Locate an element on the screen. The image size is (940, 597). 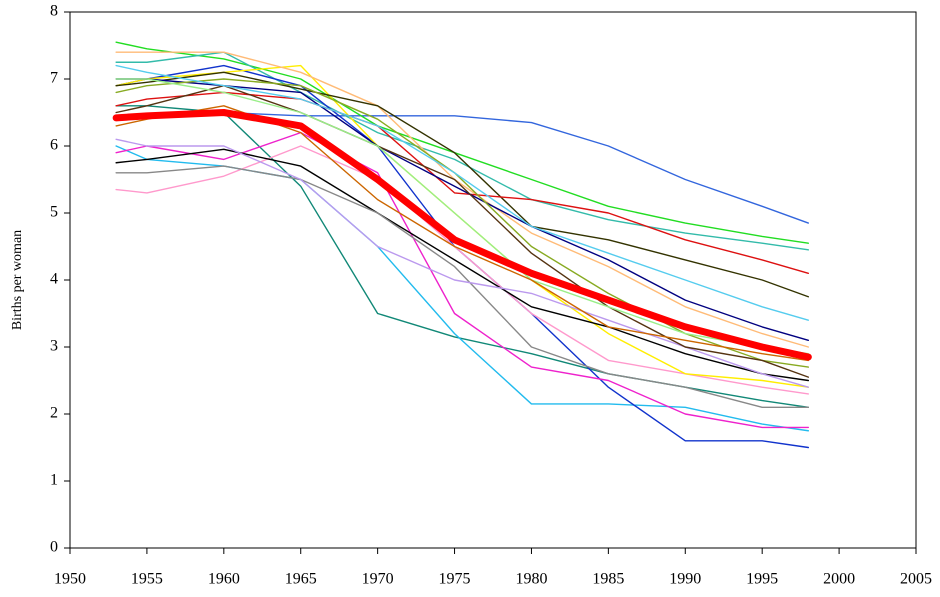
x-tick-label: 1950 is located at coordinates (70, 579).